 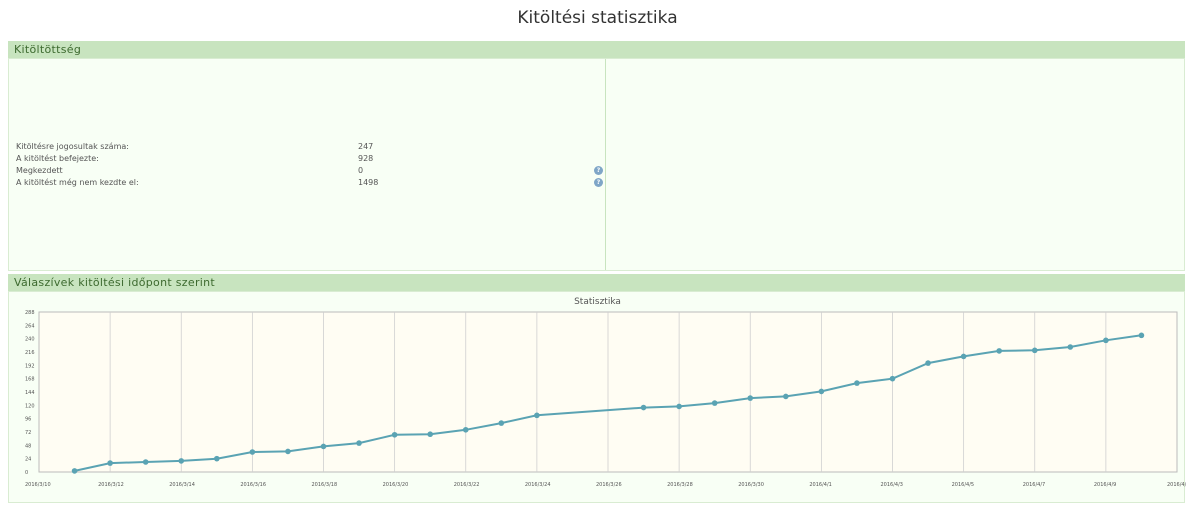 I want to click on y-tick-label: 168, so click(x=30, y=380).